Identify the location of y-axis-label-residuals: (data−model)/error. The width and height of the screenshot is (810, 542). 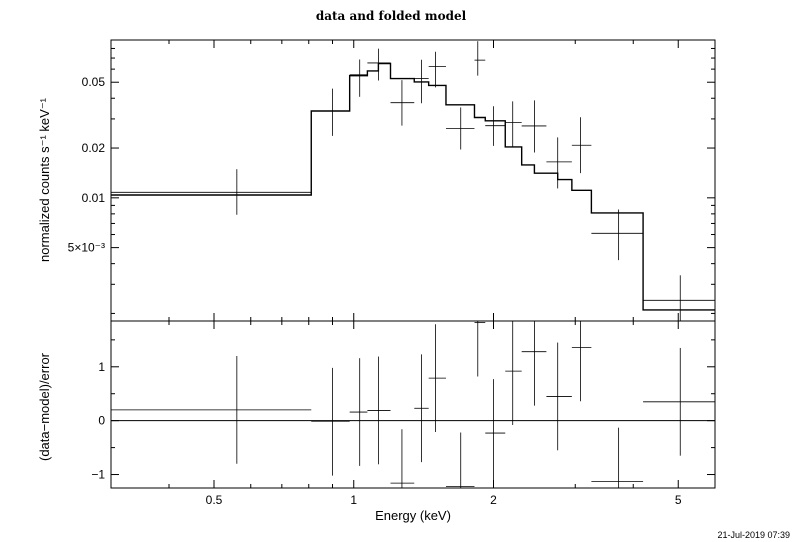
(44, 406).